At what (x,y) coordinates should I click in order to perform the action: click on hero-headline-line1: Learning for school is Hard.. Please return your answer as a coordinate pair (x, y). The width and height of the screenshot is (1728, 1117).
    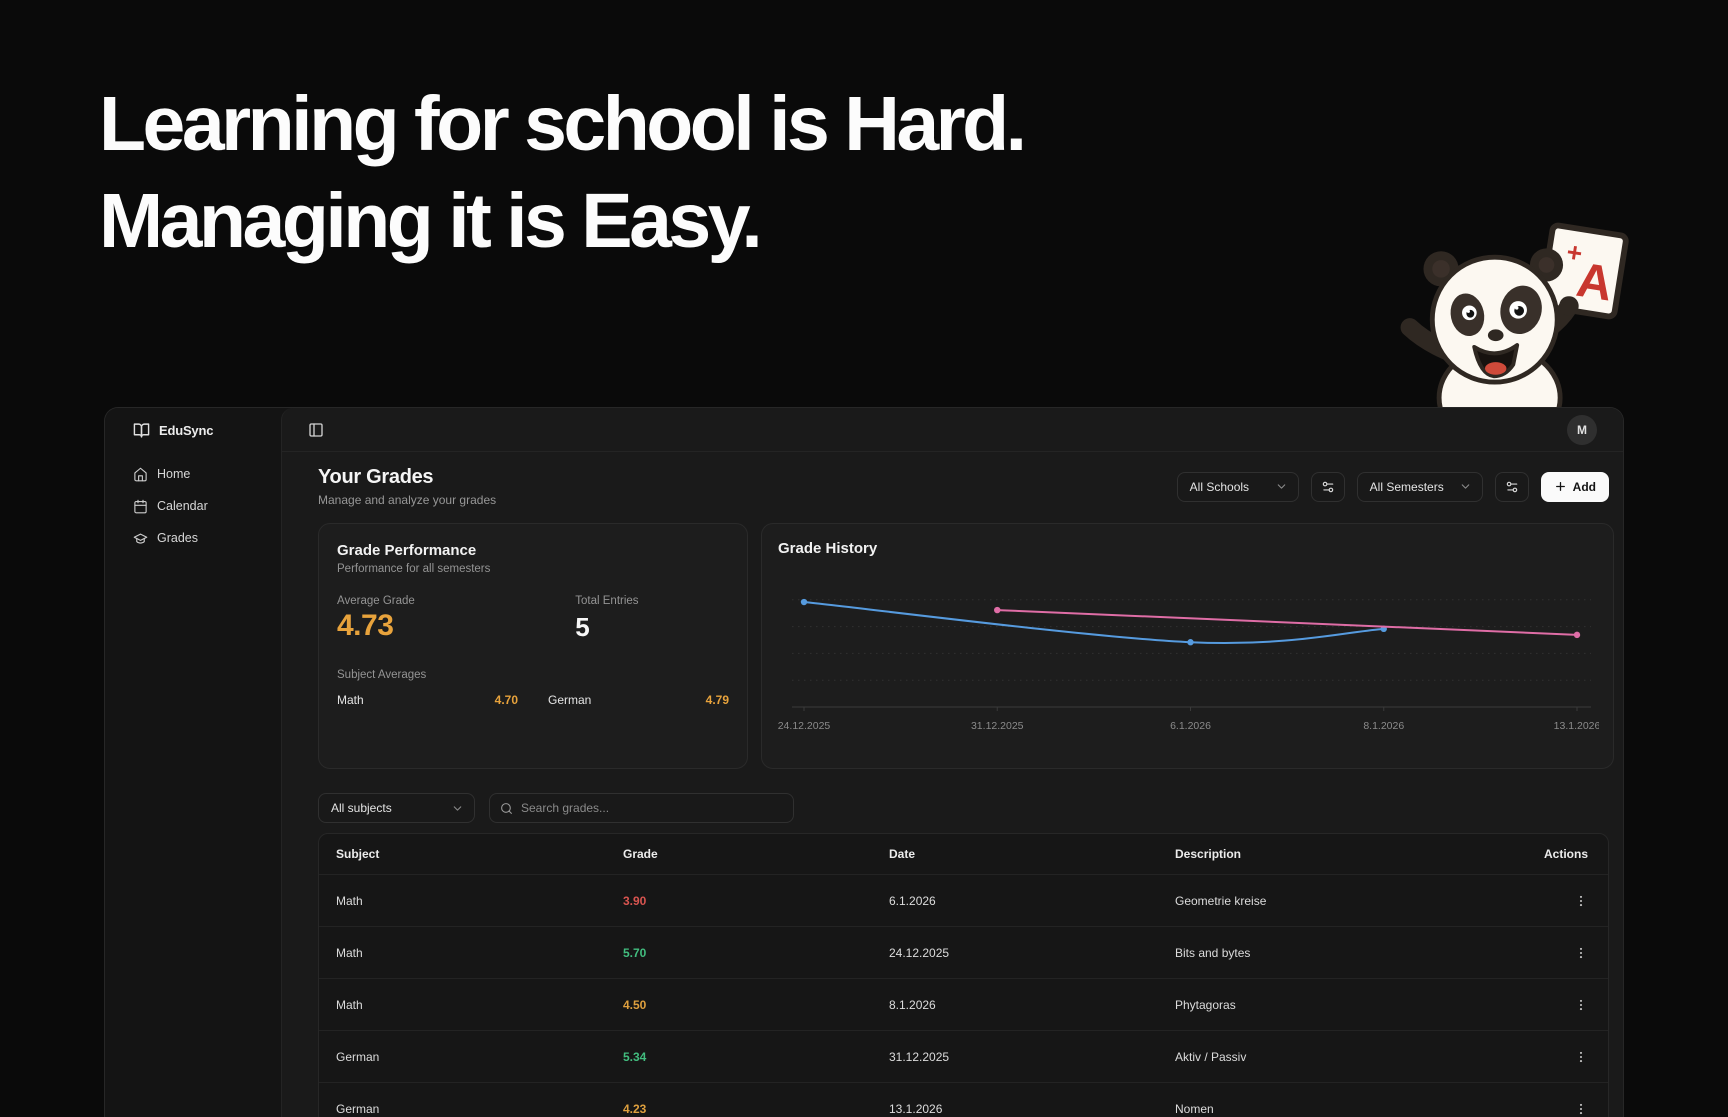
    Looking at the image, I should click on (563, 124).